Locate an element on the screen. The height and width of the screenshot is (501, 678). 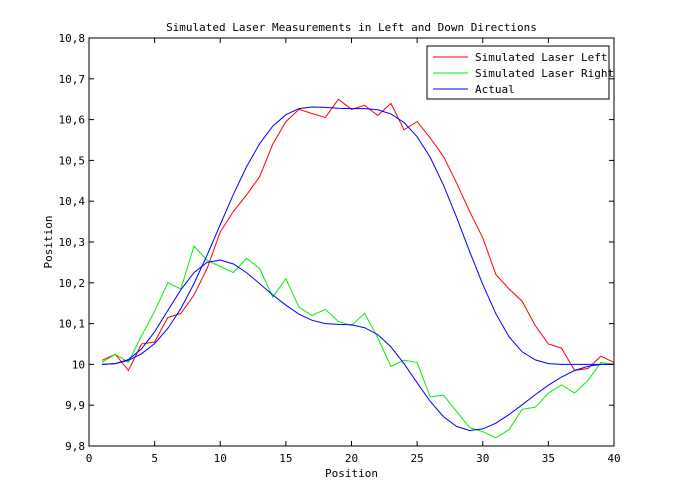
x-tick-label: 20 is located at coordinates (351, 458).